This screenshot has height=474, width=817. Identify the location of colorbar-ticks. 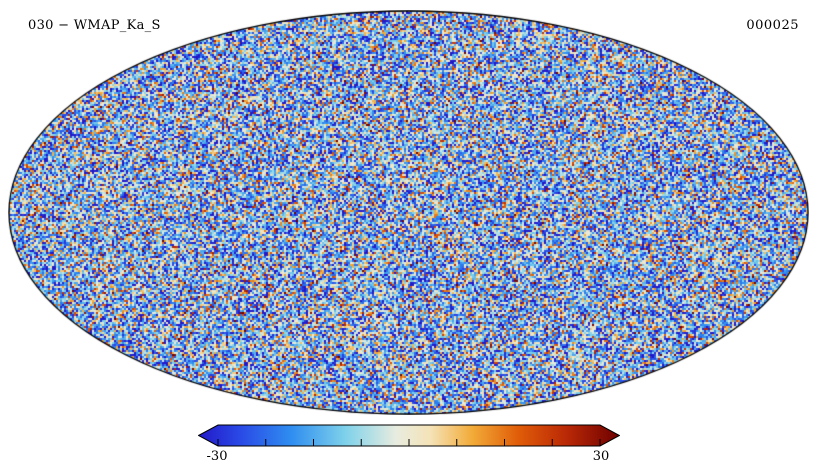
(409, 442).